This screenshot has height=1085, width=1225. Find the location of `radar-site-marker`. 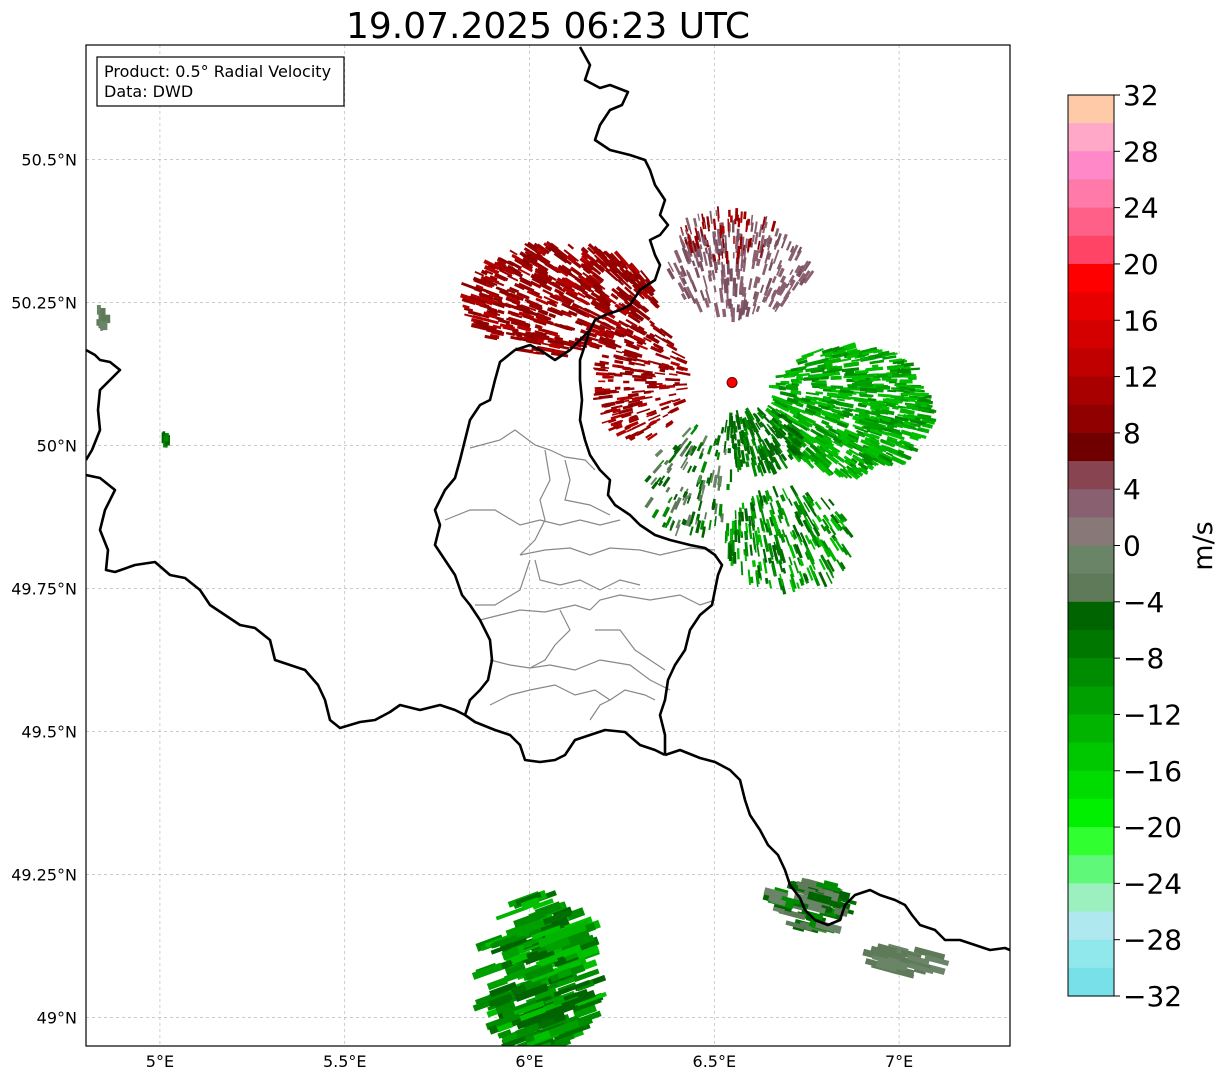

radar-site-marker is located at coordinates (732, 382).